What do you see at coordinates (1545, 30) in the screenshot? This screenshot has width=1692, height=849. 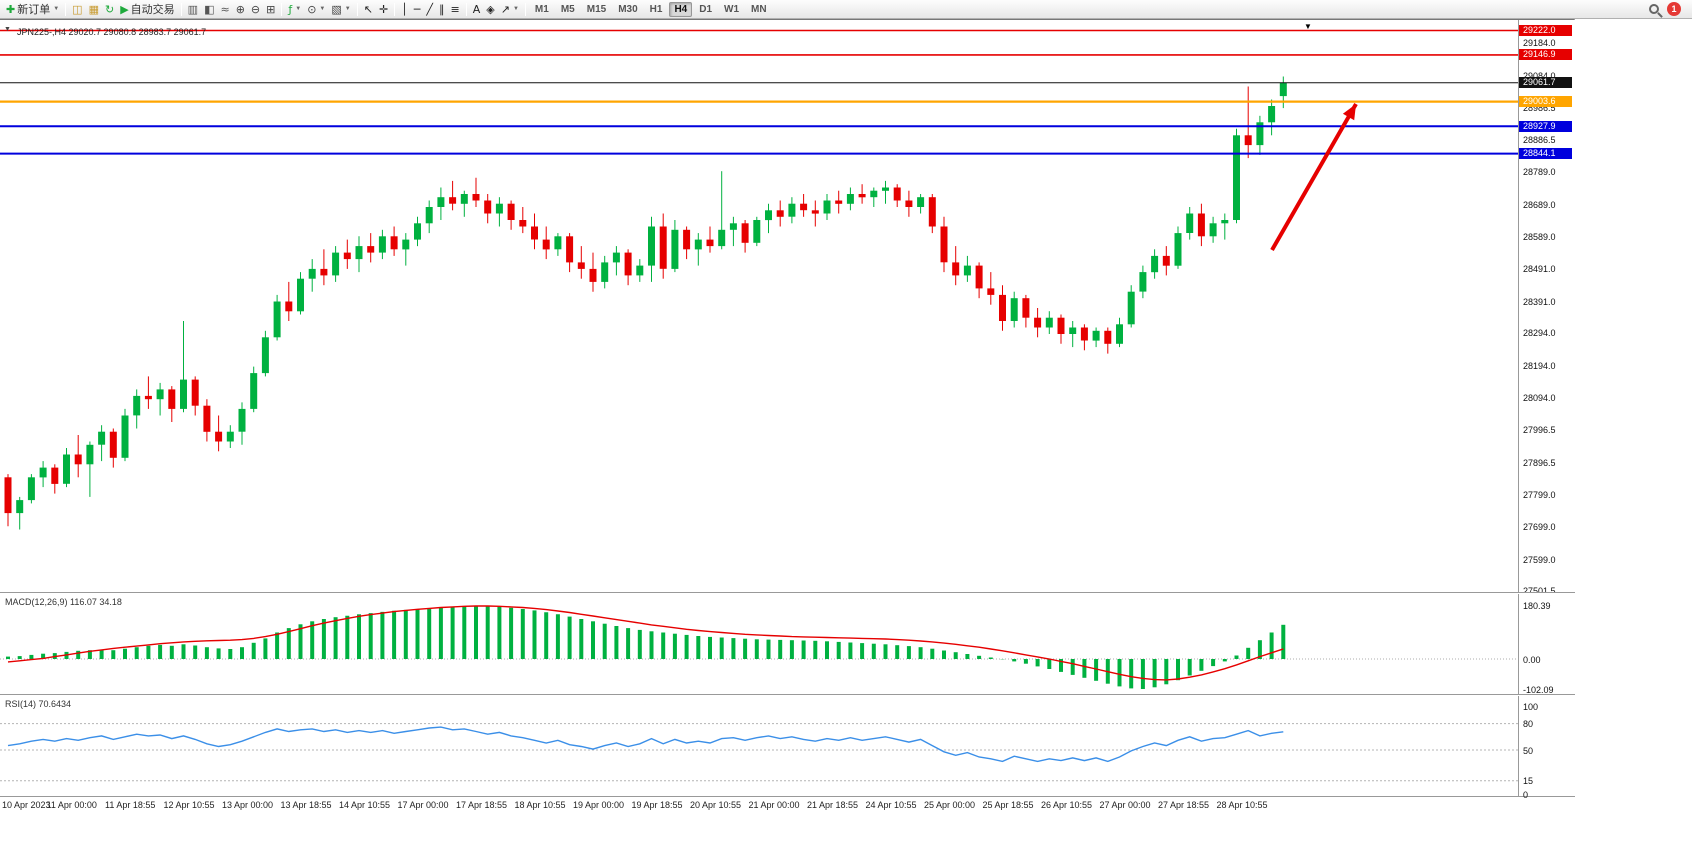 I see `price-tag-29222.0: 29222.0` at bounding box center [1545, 30].